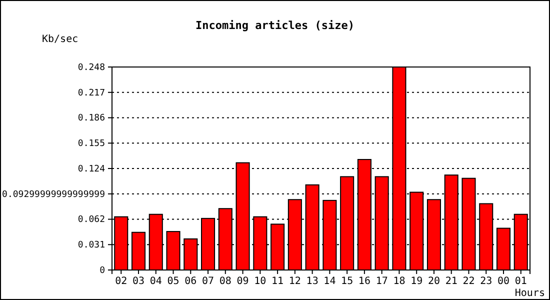 Image resolution: width=550 pixels, height=300 pixels. Describe the element at coordinates (434, 282) in the screenshot. I see `x-tick-label: 20` at that location.